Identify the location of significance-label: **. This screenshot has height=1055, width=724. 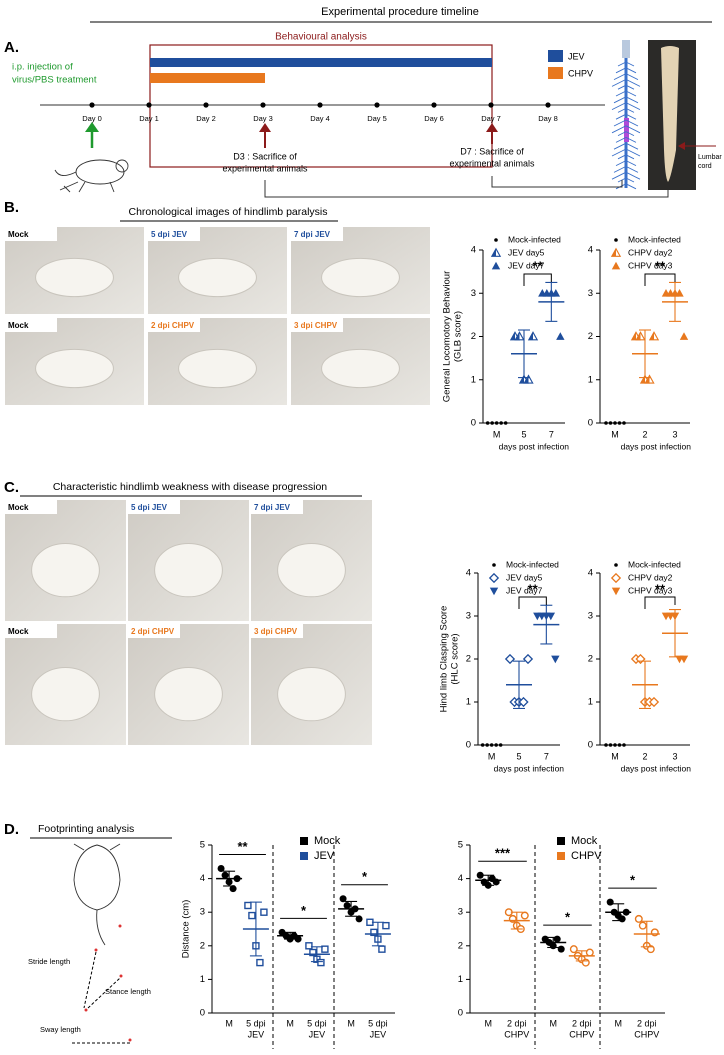
(538, 265).